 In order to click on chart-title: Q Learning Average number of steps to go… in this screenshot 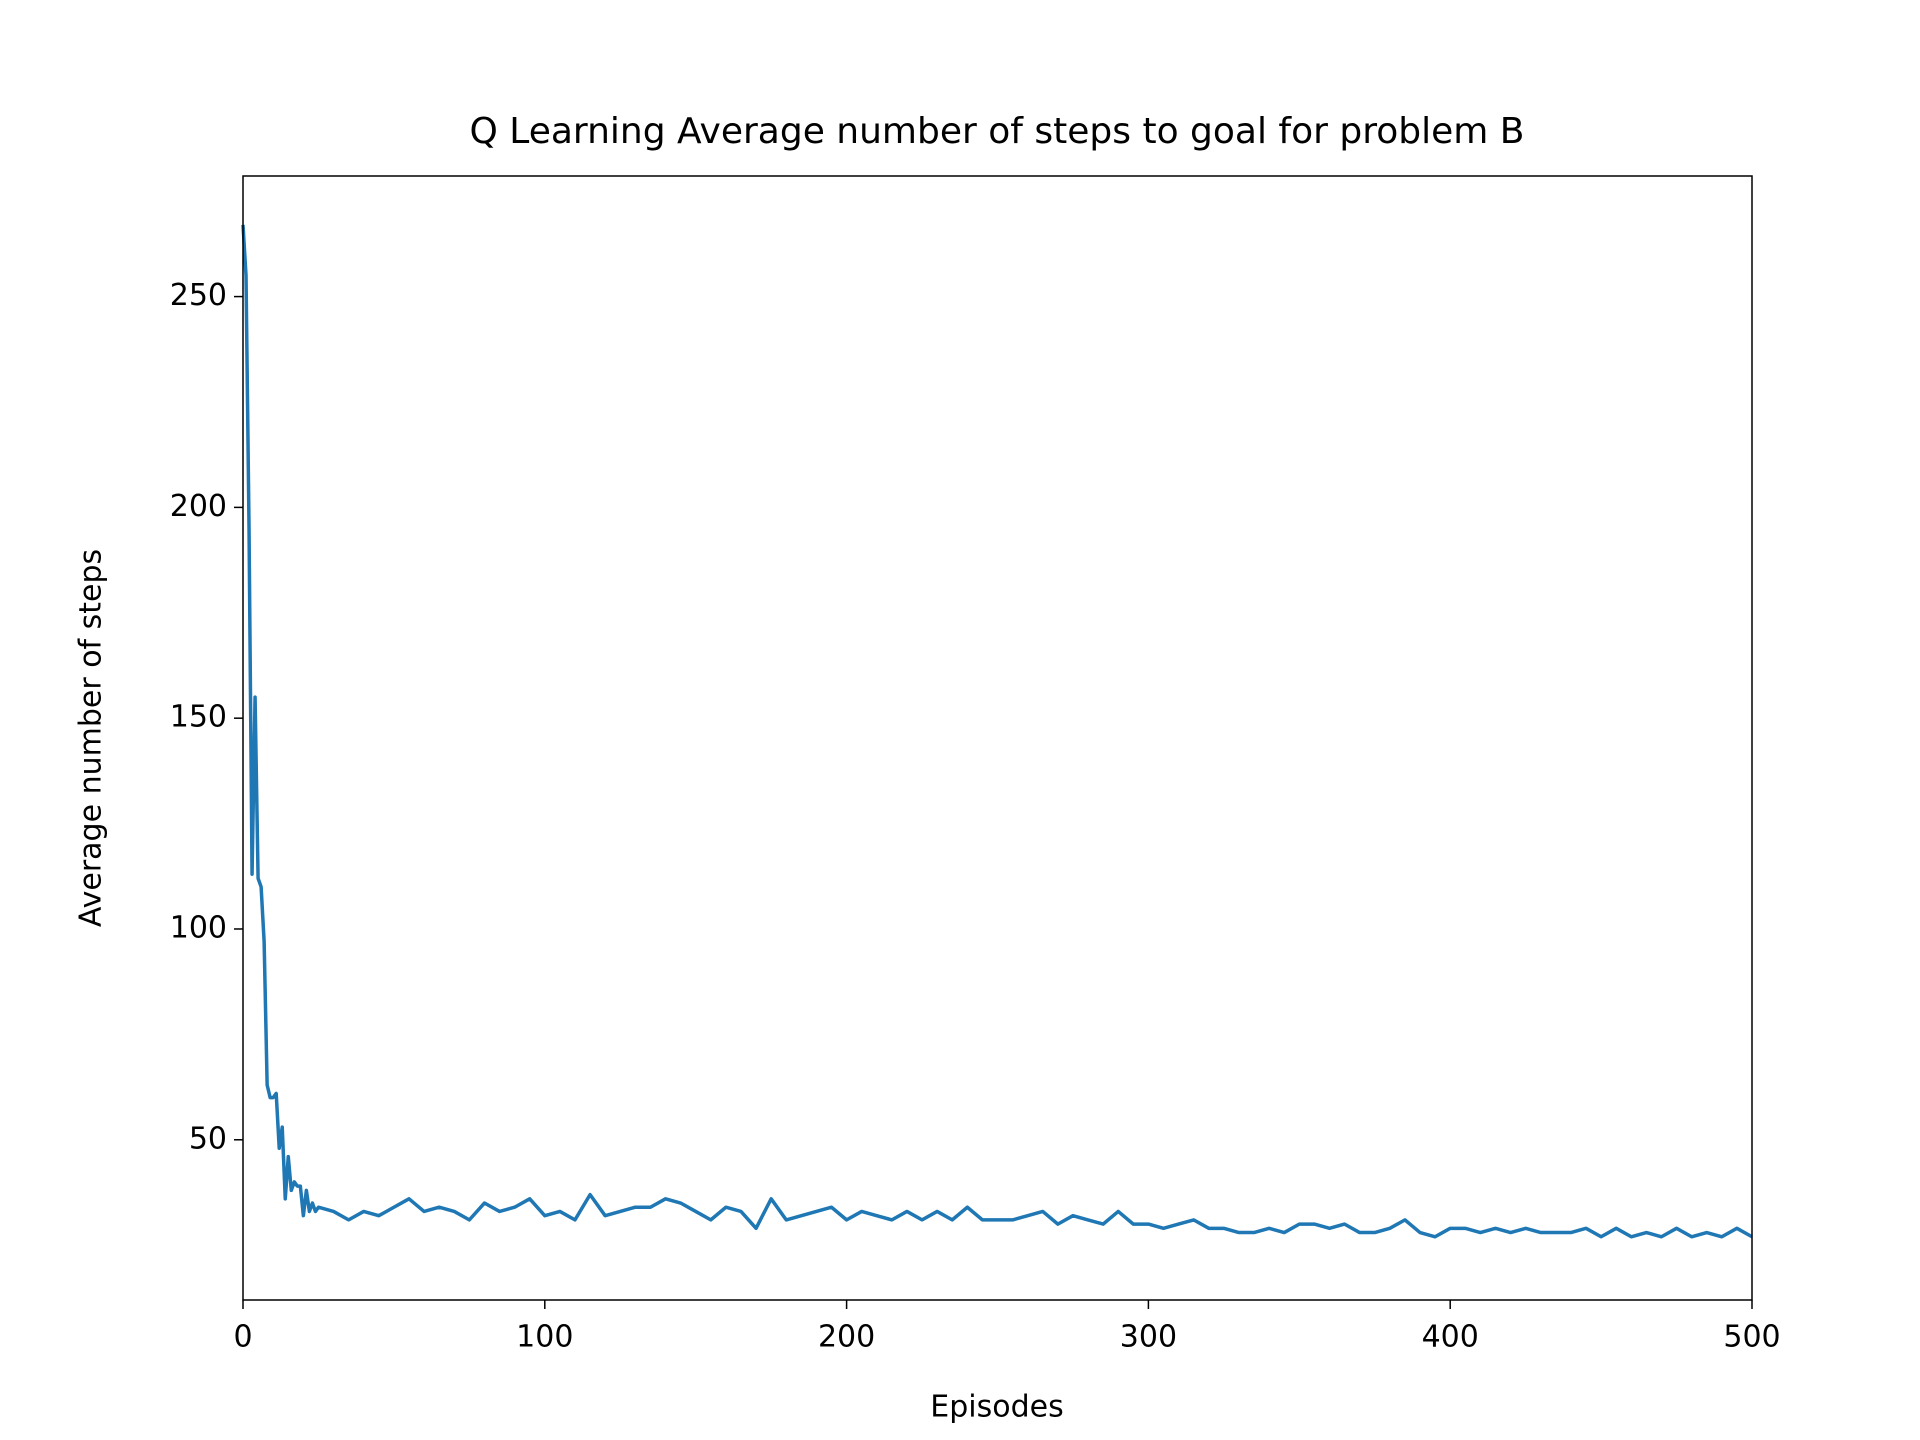, I will do `click(997, 131)`.